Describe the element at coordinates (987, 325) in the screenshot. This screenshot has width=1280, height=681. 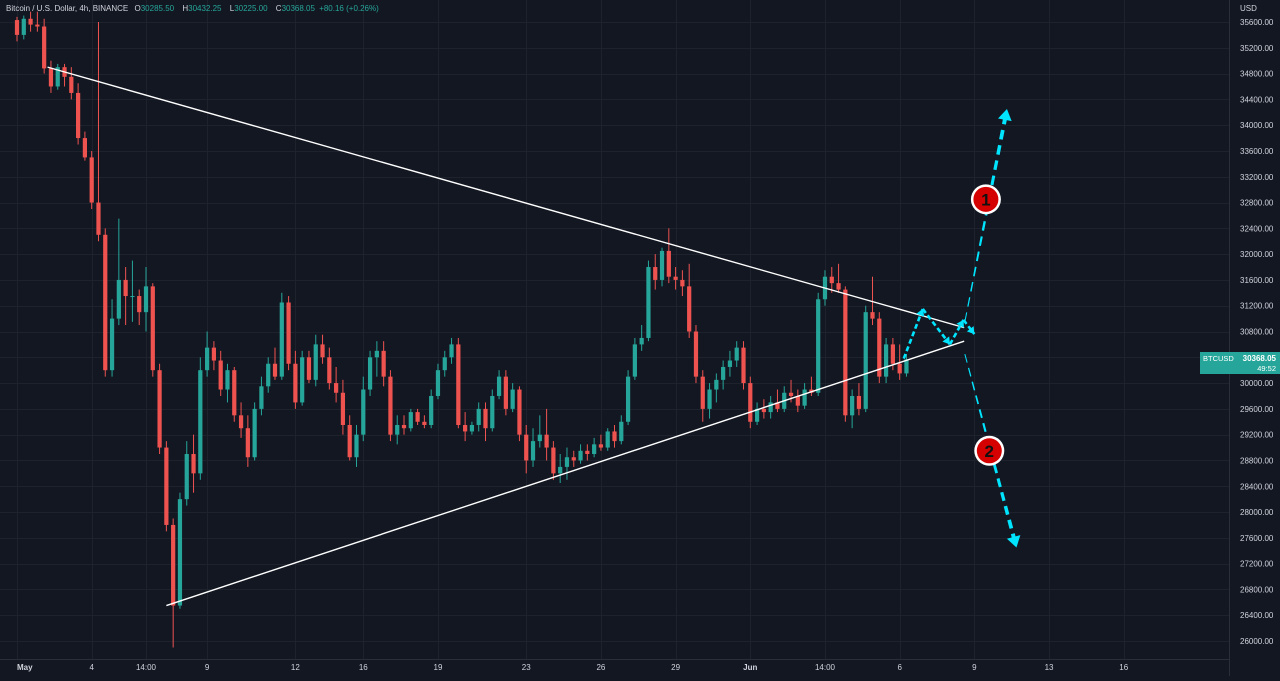
I see `marker-layer: 12` at that location.